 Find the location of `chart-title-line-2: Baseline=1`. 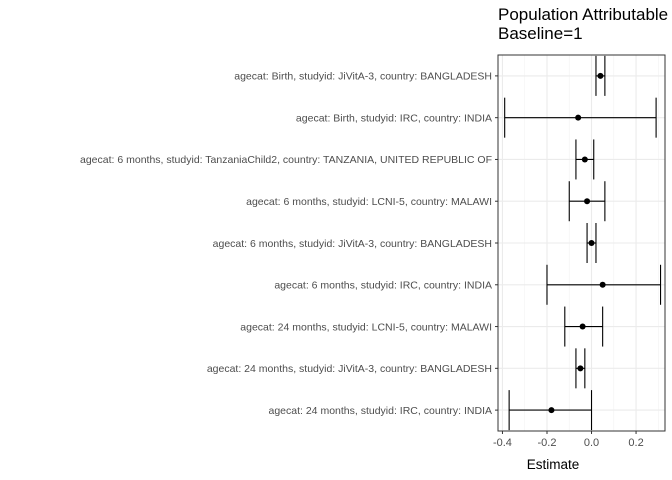

chart-title-line-2: Baseline=1 is located at coordinates (540, 33).